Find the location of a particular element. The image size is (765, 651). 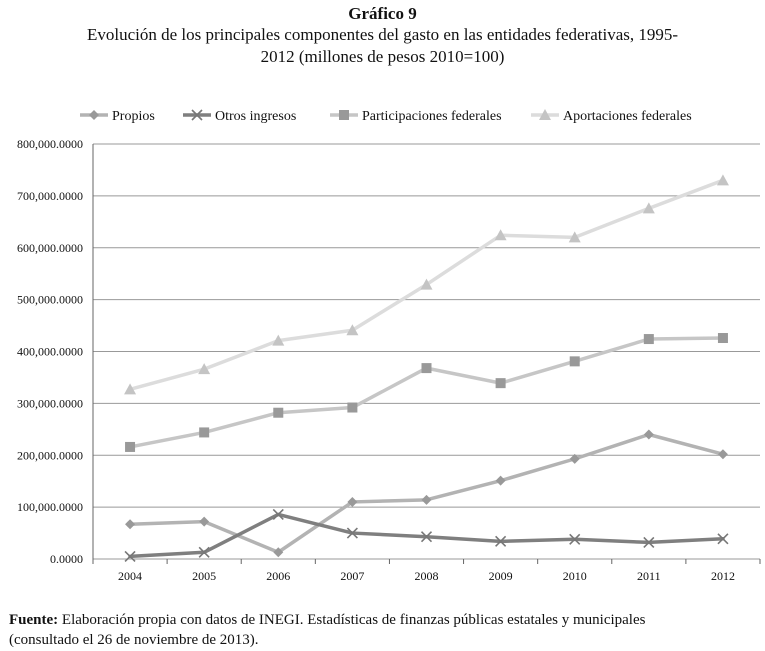

legend-marker-participaciones-federales is located at coordinates (344, 115).